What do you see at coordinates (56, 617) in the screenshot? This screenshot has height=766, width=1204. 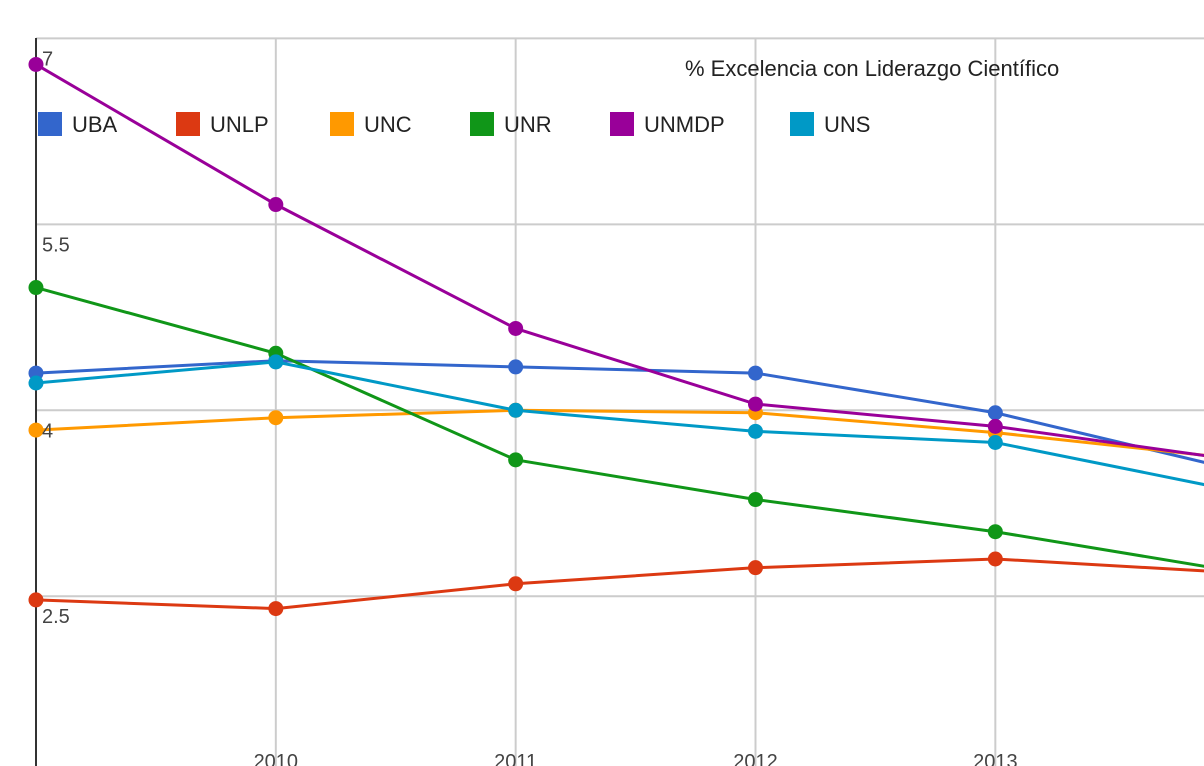 I see `y-tick-label: 2.5` at bounding box center [56, 617].